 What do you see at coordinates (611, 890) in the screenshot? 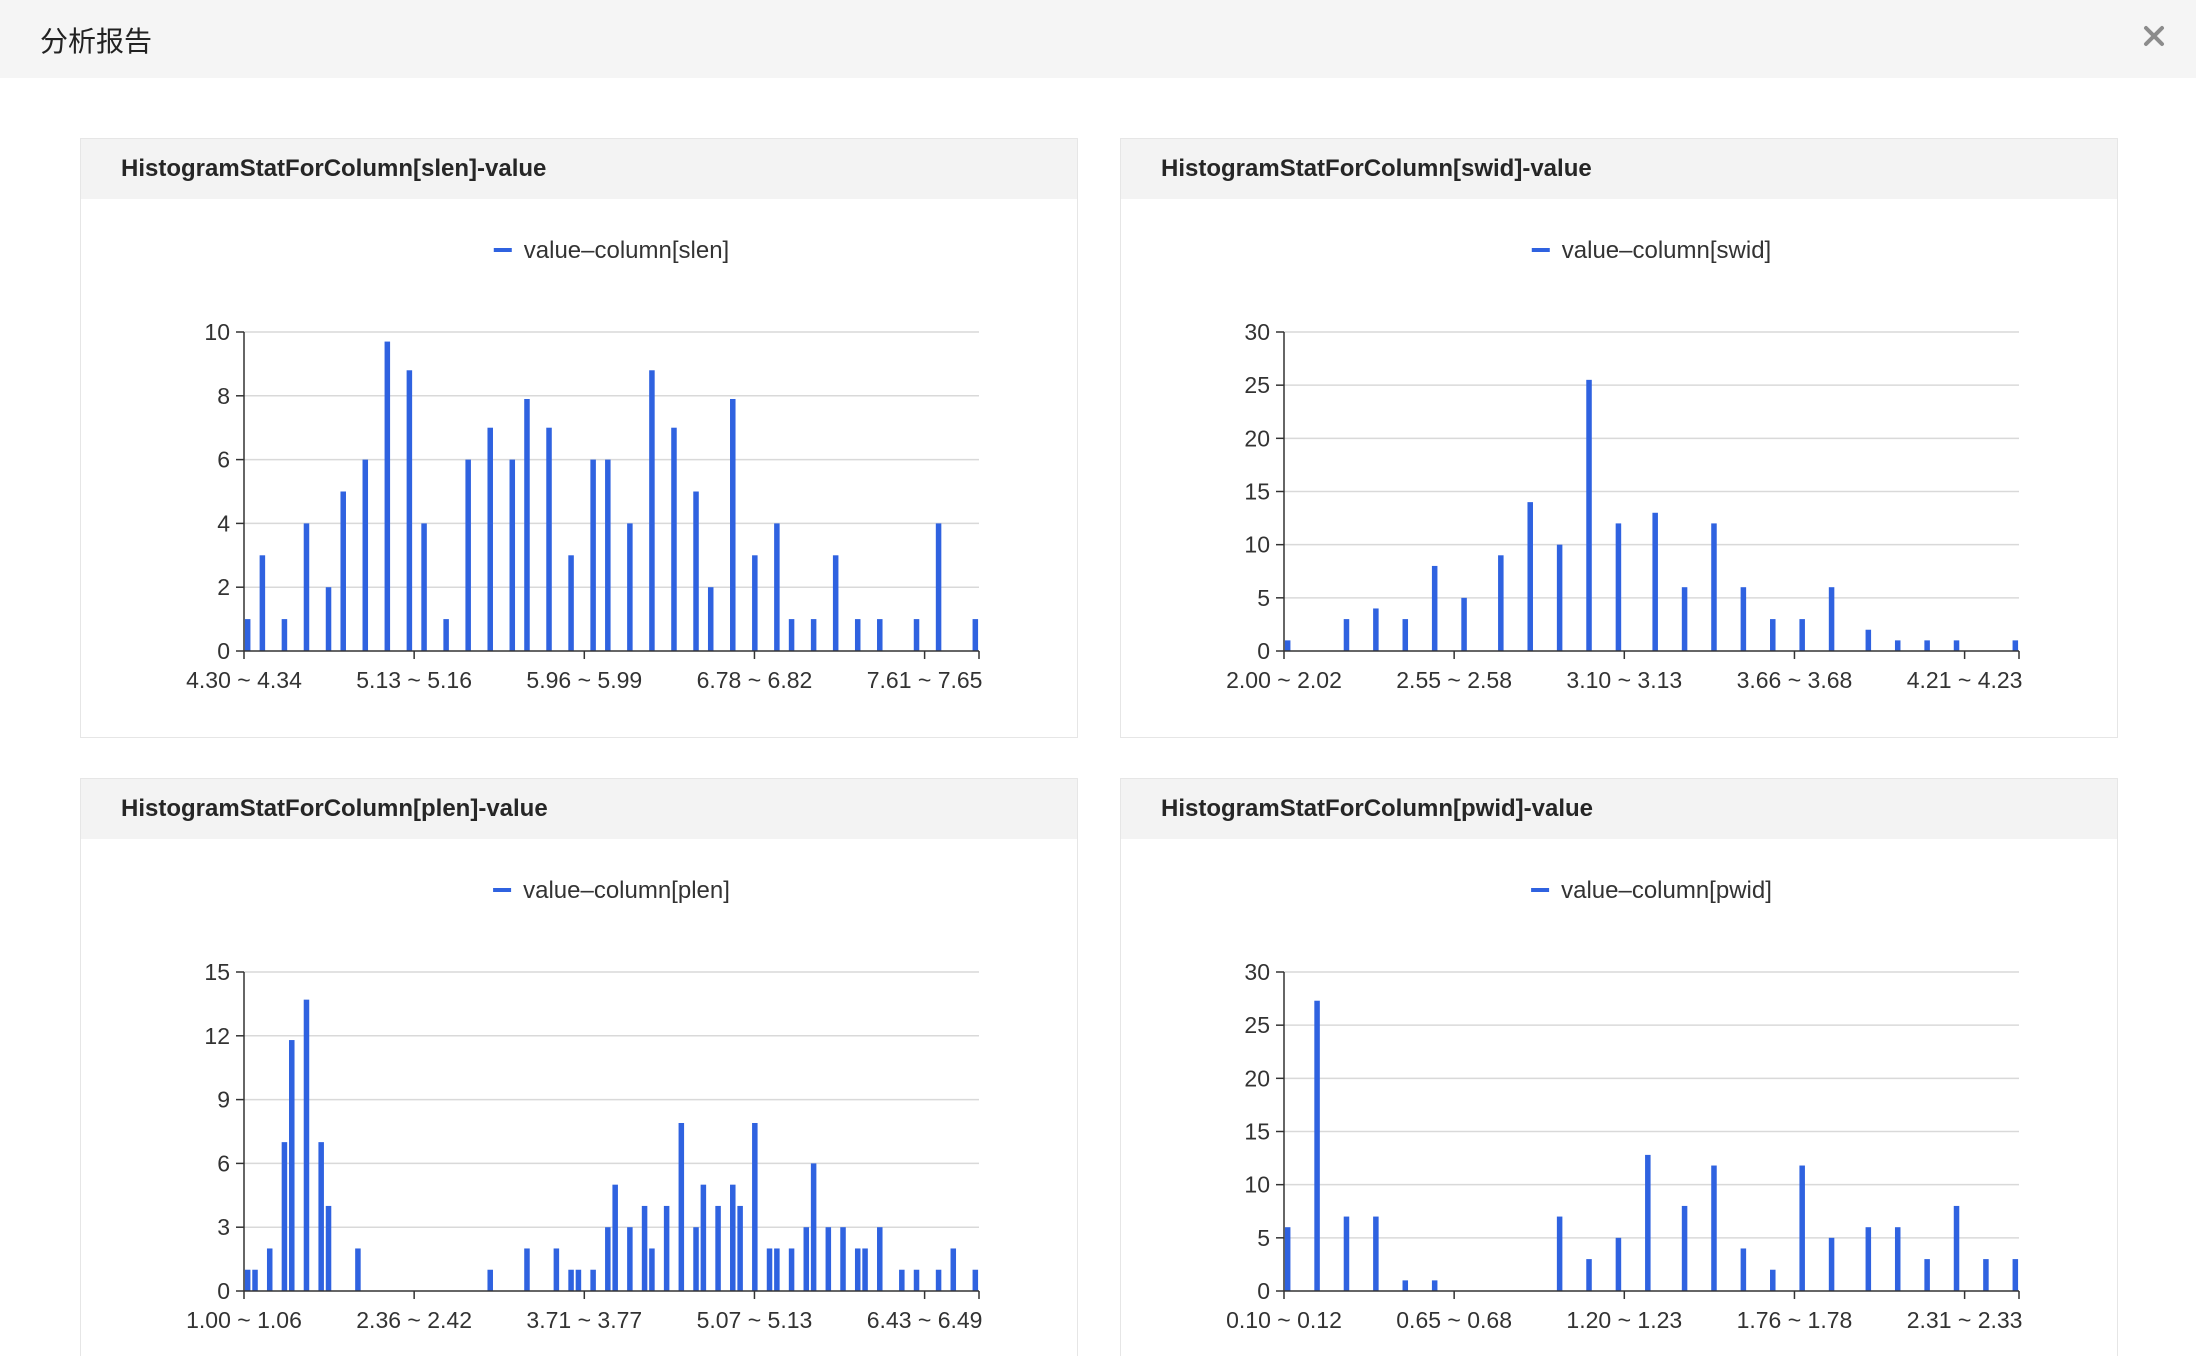
I see `chart-legend: value–column[plen]` at bounding box center [611, 890].